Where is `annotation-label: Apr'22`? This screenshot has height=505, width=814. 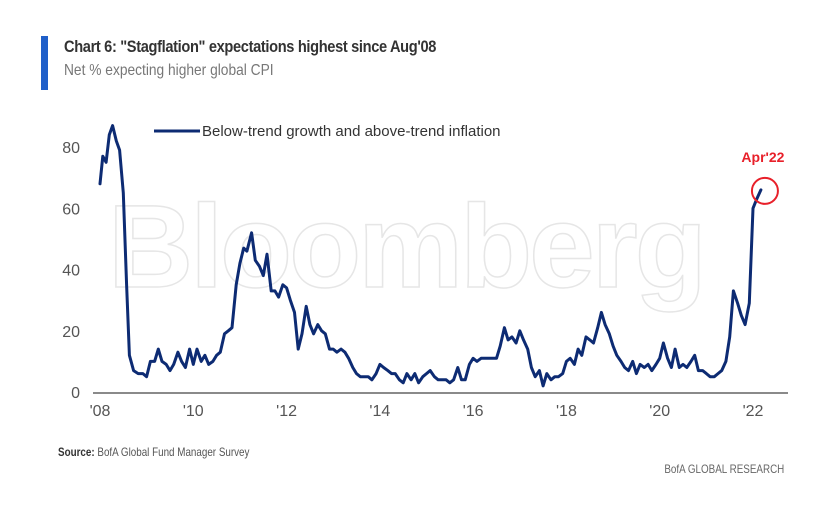 annotation-label: Apr'22 is located at coordinates (762, 157).